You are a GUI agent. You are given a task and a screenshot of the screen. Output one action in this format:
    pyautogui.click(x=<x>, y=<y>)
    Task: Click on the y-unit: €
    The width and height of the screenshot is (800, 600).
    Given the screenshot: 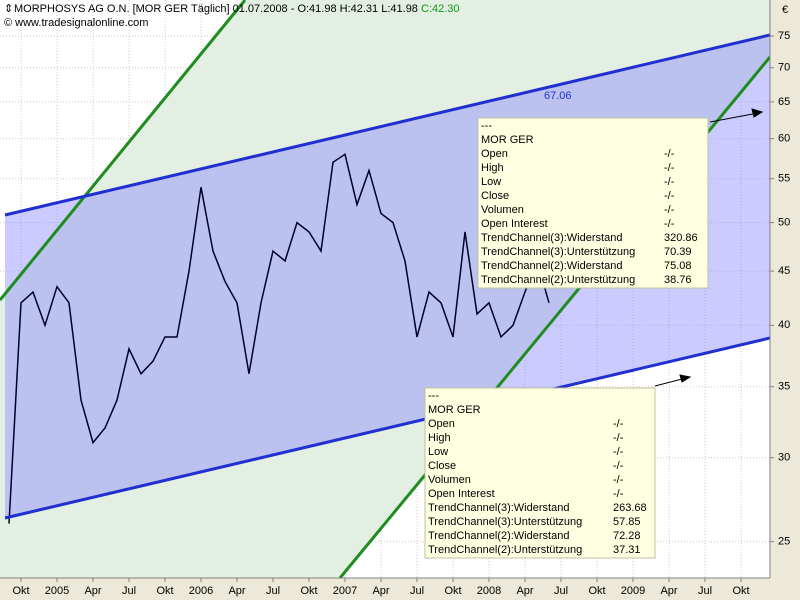 What is the action you would take?
    pyautogui.click(x=785, y=10)
    